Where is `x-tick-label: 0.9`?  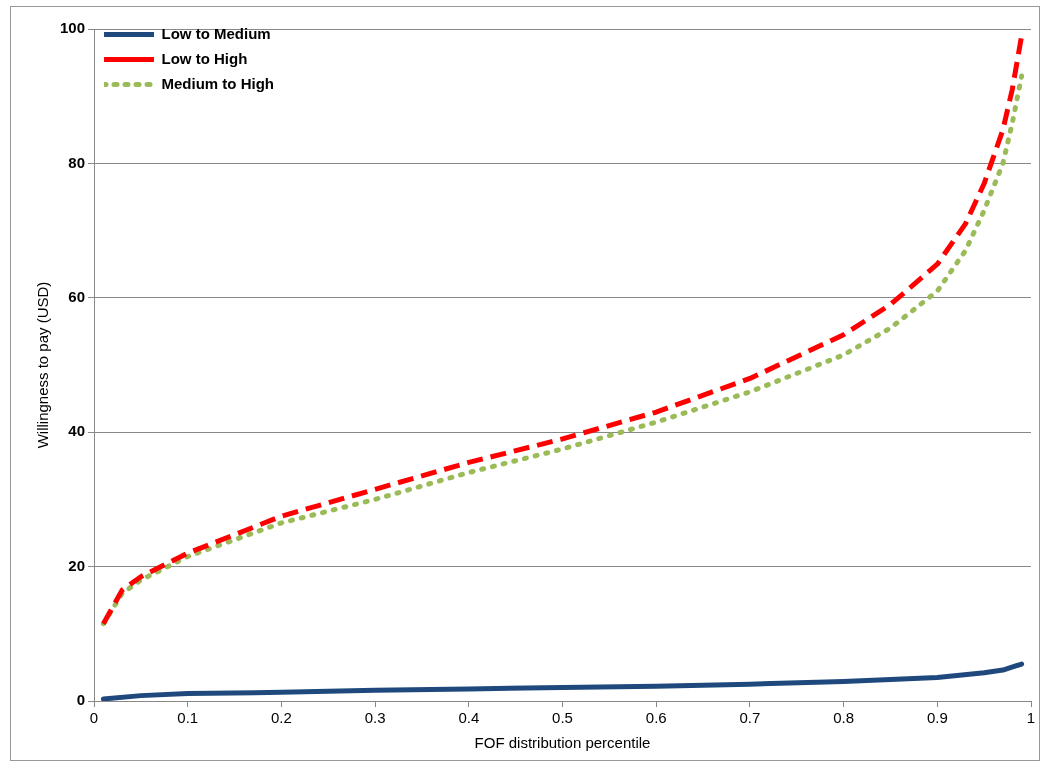
x-tick-label: 0.9 is located at coordinates (937, 718).